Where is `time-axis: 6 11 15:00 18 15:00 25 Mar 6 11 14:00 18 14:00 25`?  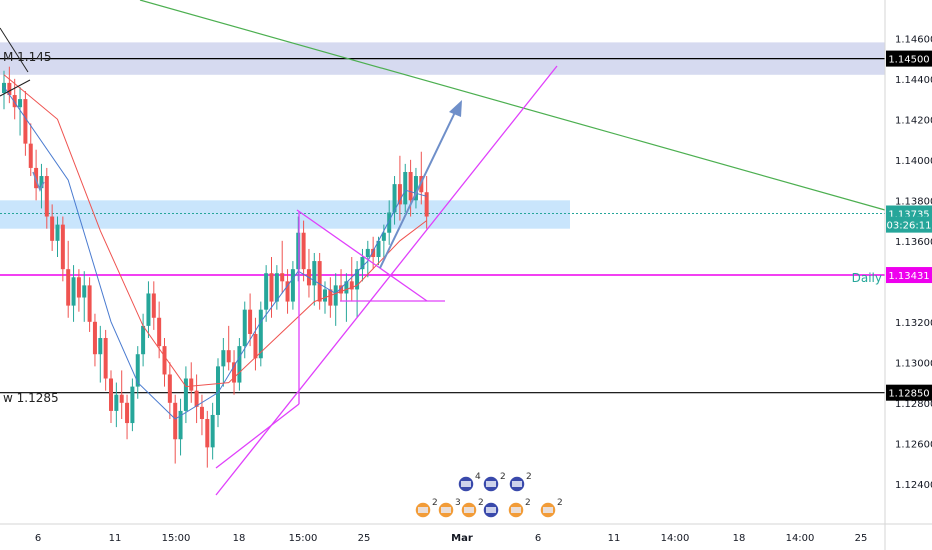 time-axis: 6 11 15:00 18 15:00 25 Mar 6 11 14:00 18 14:00 25 is located at coordinates (451, 538).